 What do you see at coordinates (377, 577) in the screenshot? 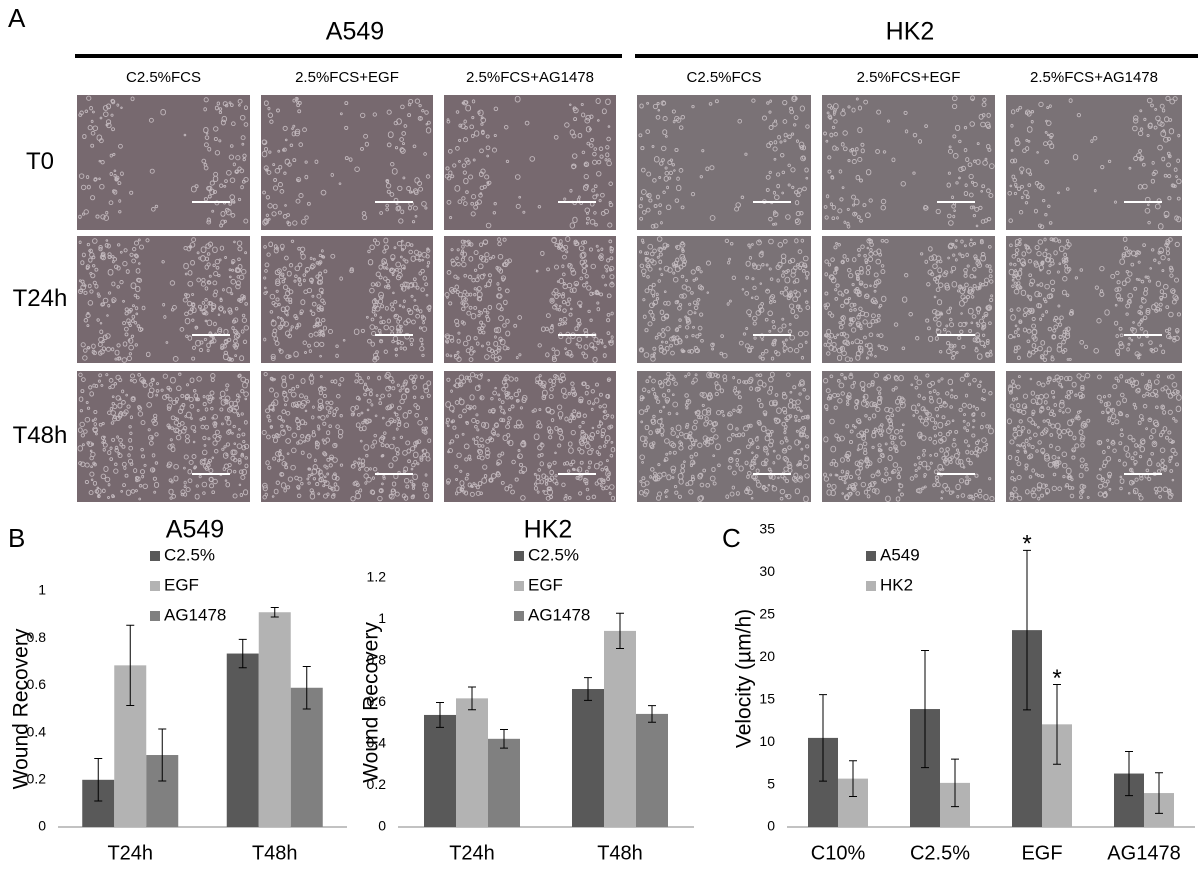
I see `y-tick-label: 1.2` at bounding box center [377, 577].